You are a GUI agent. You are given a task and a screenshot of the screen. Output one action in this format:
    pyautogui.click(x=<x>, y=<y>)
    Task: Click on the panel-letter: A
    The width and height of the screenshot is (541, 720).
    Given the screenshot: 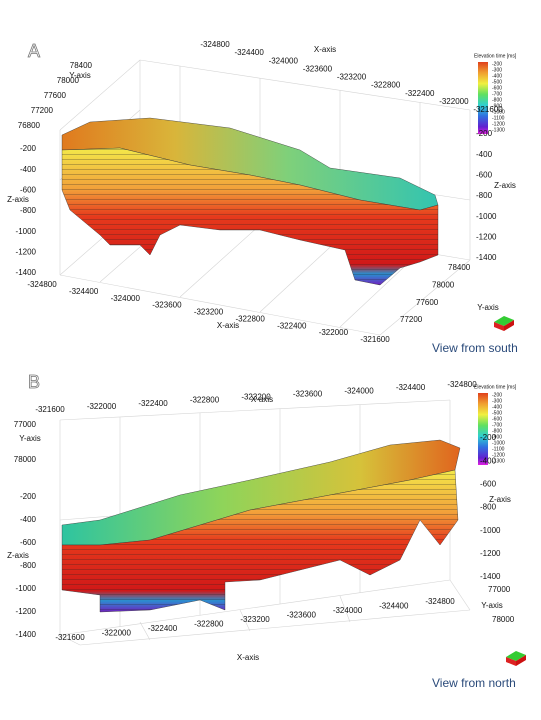 What is the action you would take?
    pyautogui.click(x=34, y=51)
    